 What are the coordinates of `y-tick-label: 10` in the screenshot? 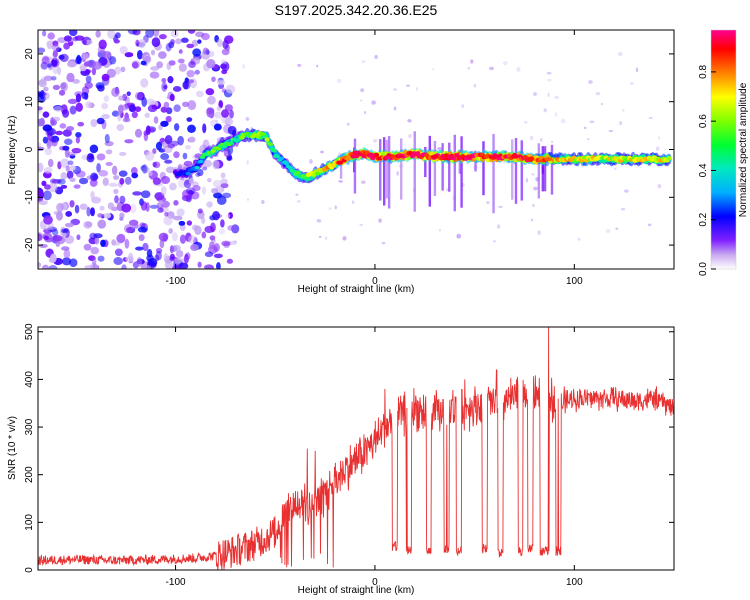 It's located at (29, 102).